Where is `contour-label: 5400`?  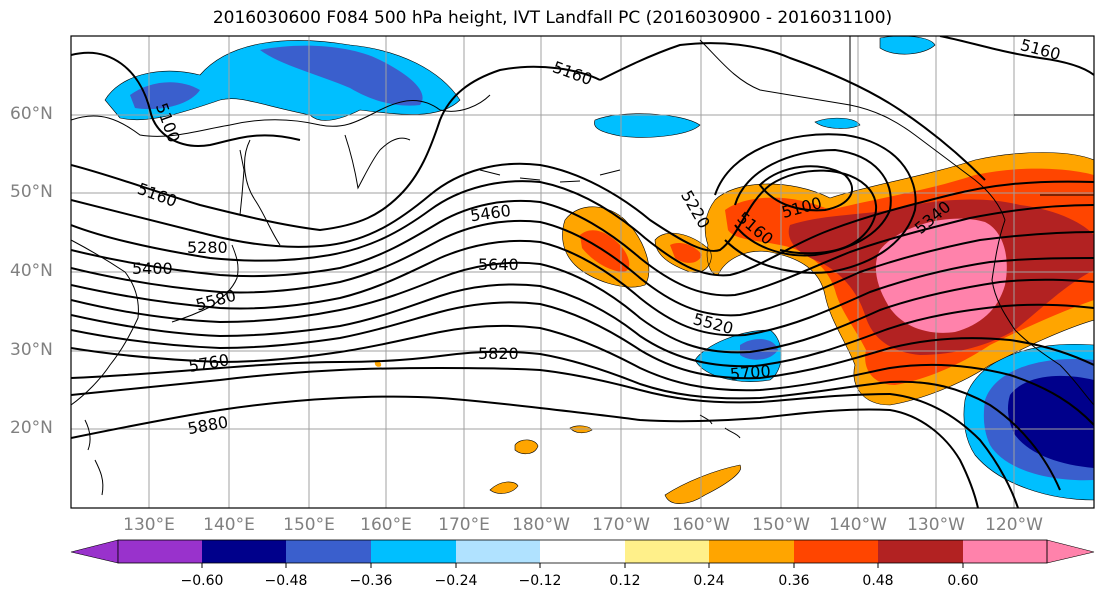
contour-label: 5400 is located at coordinates (152, 268).